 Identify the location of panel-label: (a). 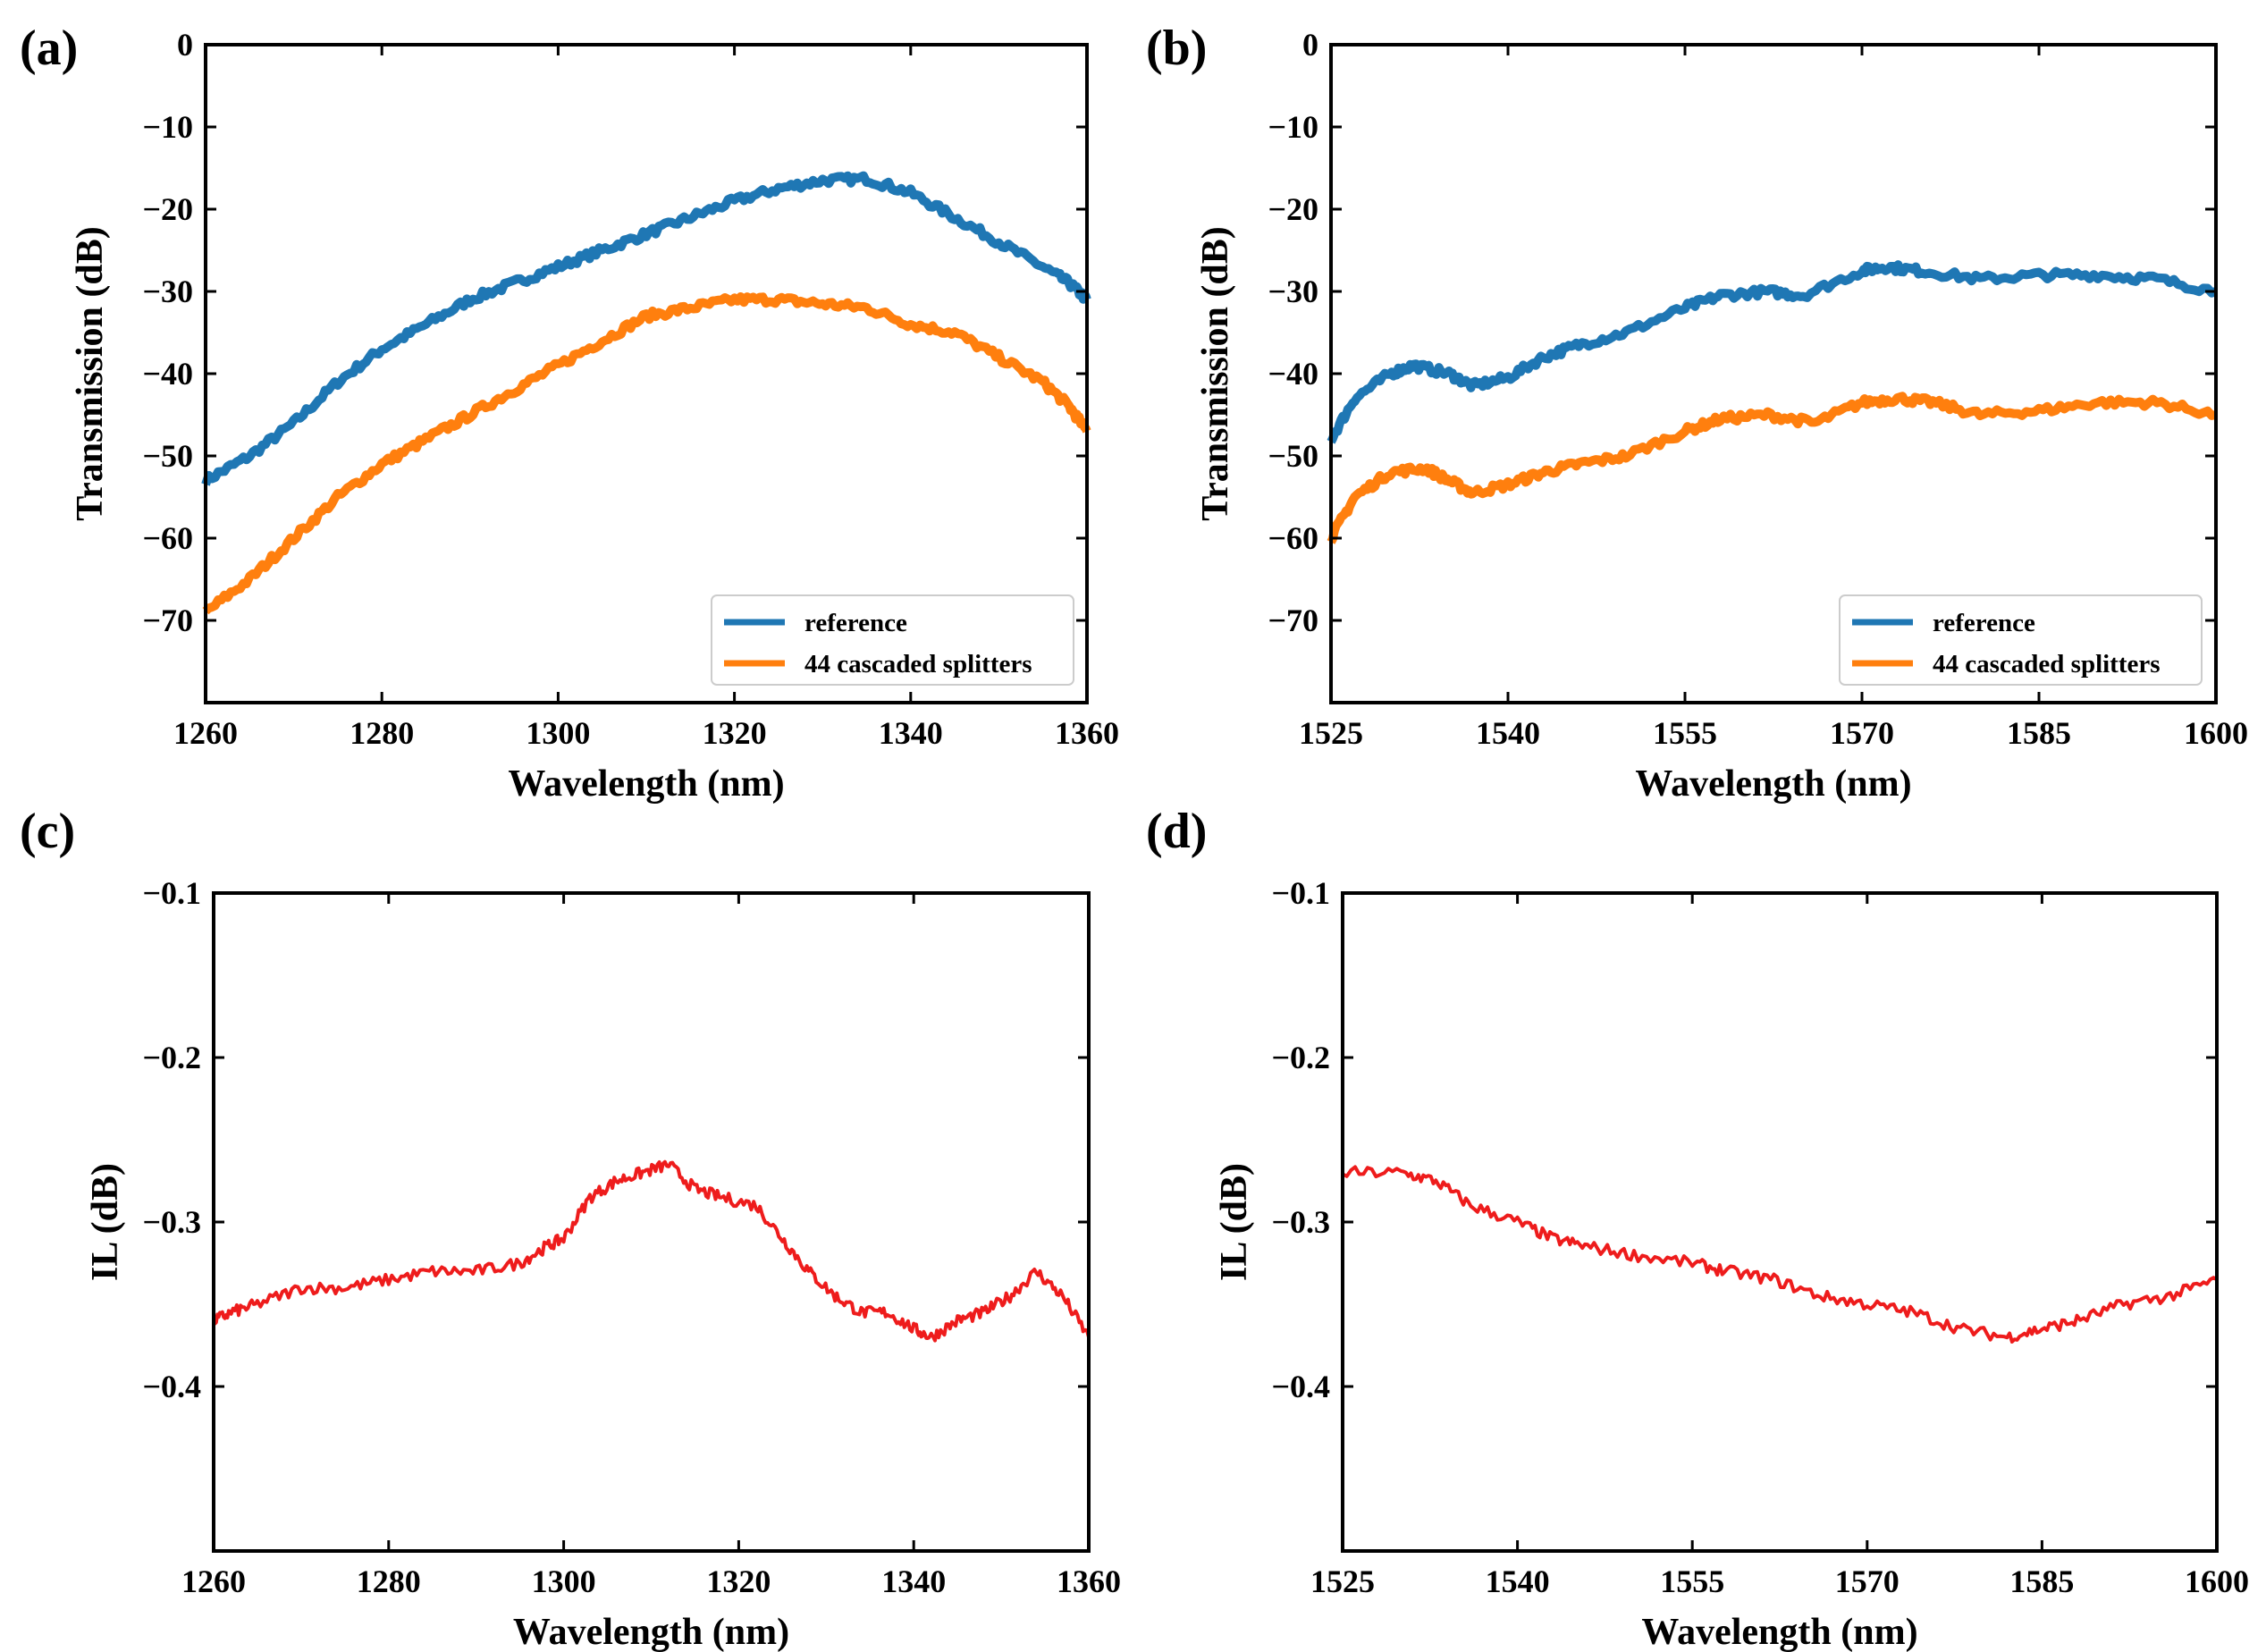
(49, 48).